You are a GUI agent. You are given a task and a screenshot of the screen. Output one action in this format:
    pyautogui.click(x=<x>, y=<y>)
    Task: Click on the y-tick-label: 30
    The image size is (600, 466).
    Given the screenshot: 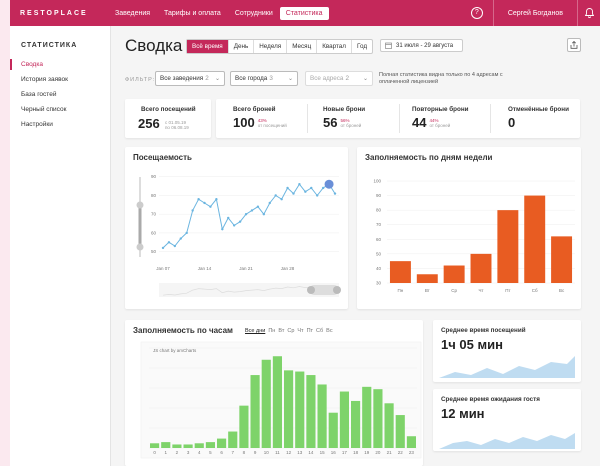 What is the action you would take?
    pyautogui.click(x=379, y=283)
    